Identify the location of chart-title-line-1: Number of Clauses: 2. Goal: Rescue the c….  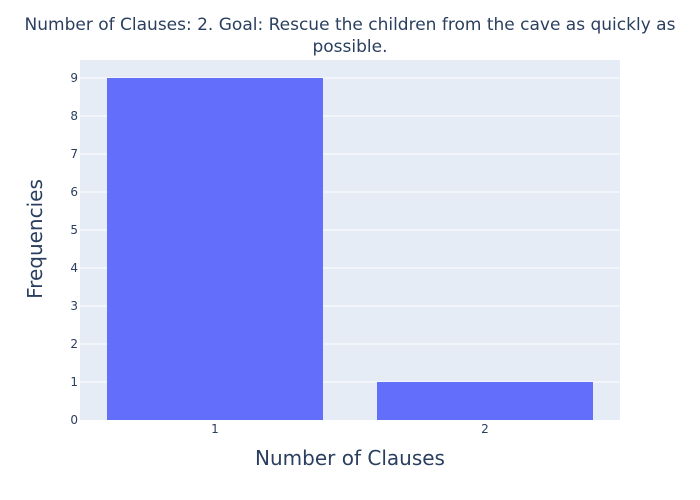
(350, 25).